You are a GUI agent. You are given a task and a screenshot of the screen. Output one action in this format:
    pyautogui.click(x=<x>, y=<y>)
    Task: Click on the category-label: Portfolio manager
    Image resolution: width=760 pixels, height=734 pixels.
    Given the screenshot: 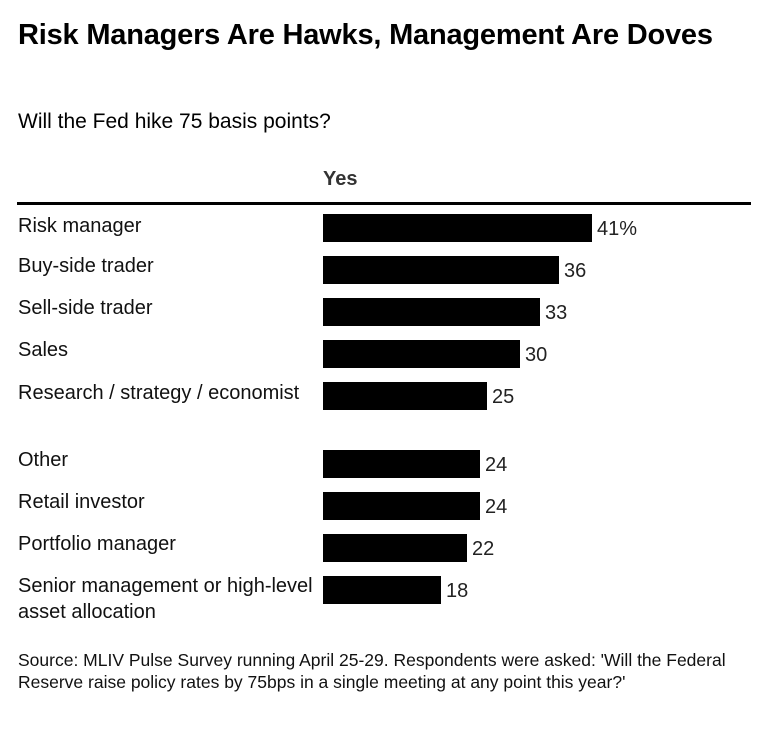 What is the action you would take?
    pyautogui.click(x=97, y=544)
    